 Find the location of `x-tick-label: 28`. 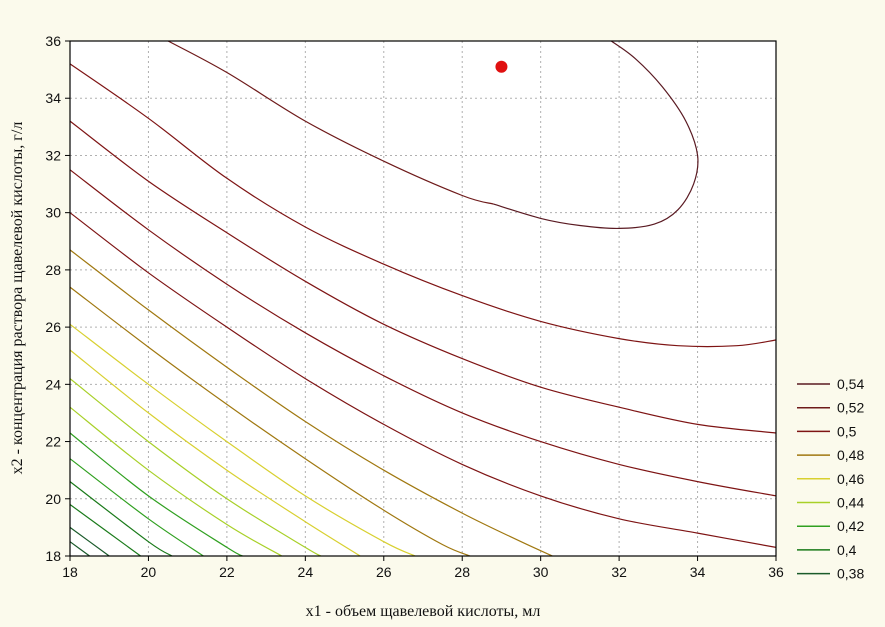

x-tick-label: 28 is located at coordinates (462, 572).